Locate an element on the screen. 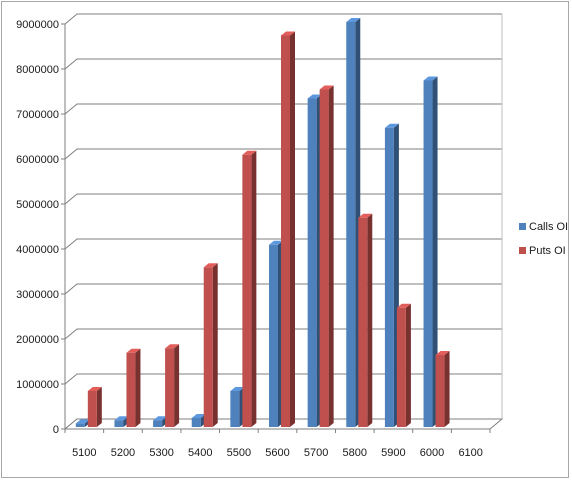 Image resolution: width=572 pixels, height=481 pixels. x-tick-label: 5100 is located at coordinates (84, 453).